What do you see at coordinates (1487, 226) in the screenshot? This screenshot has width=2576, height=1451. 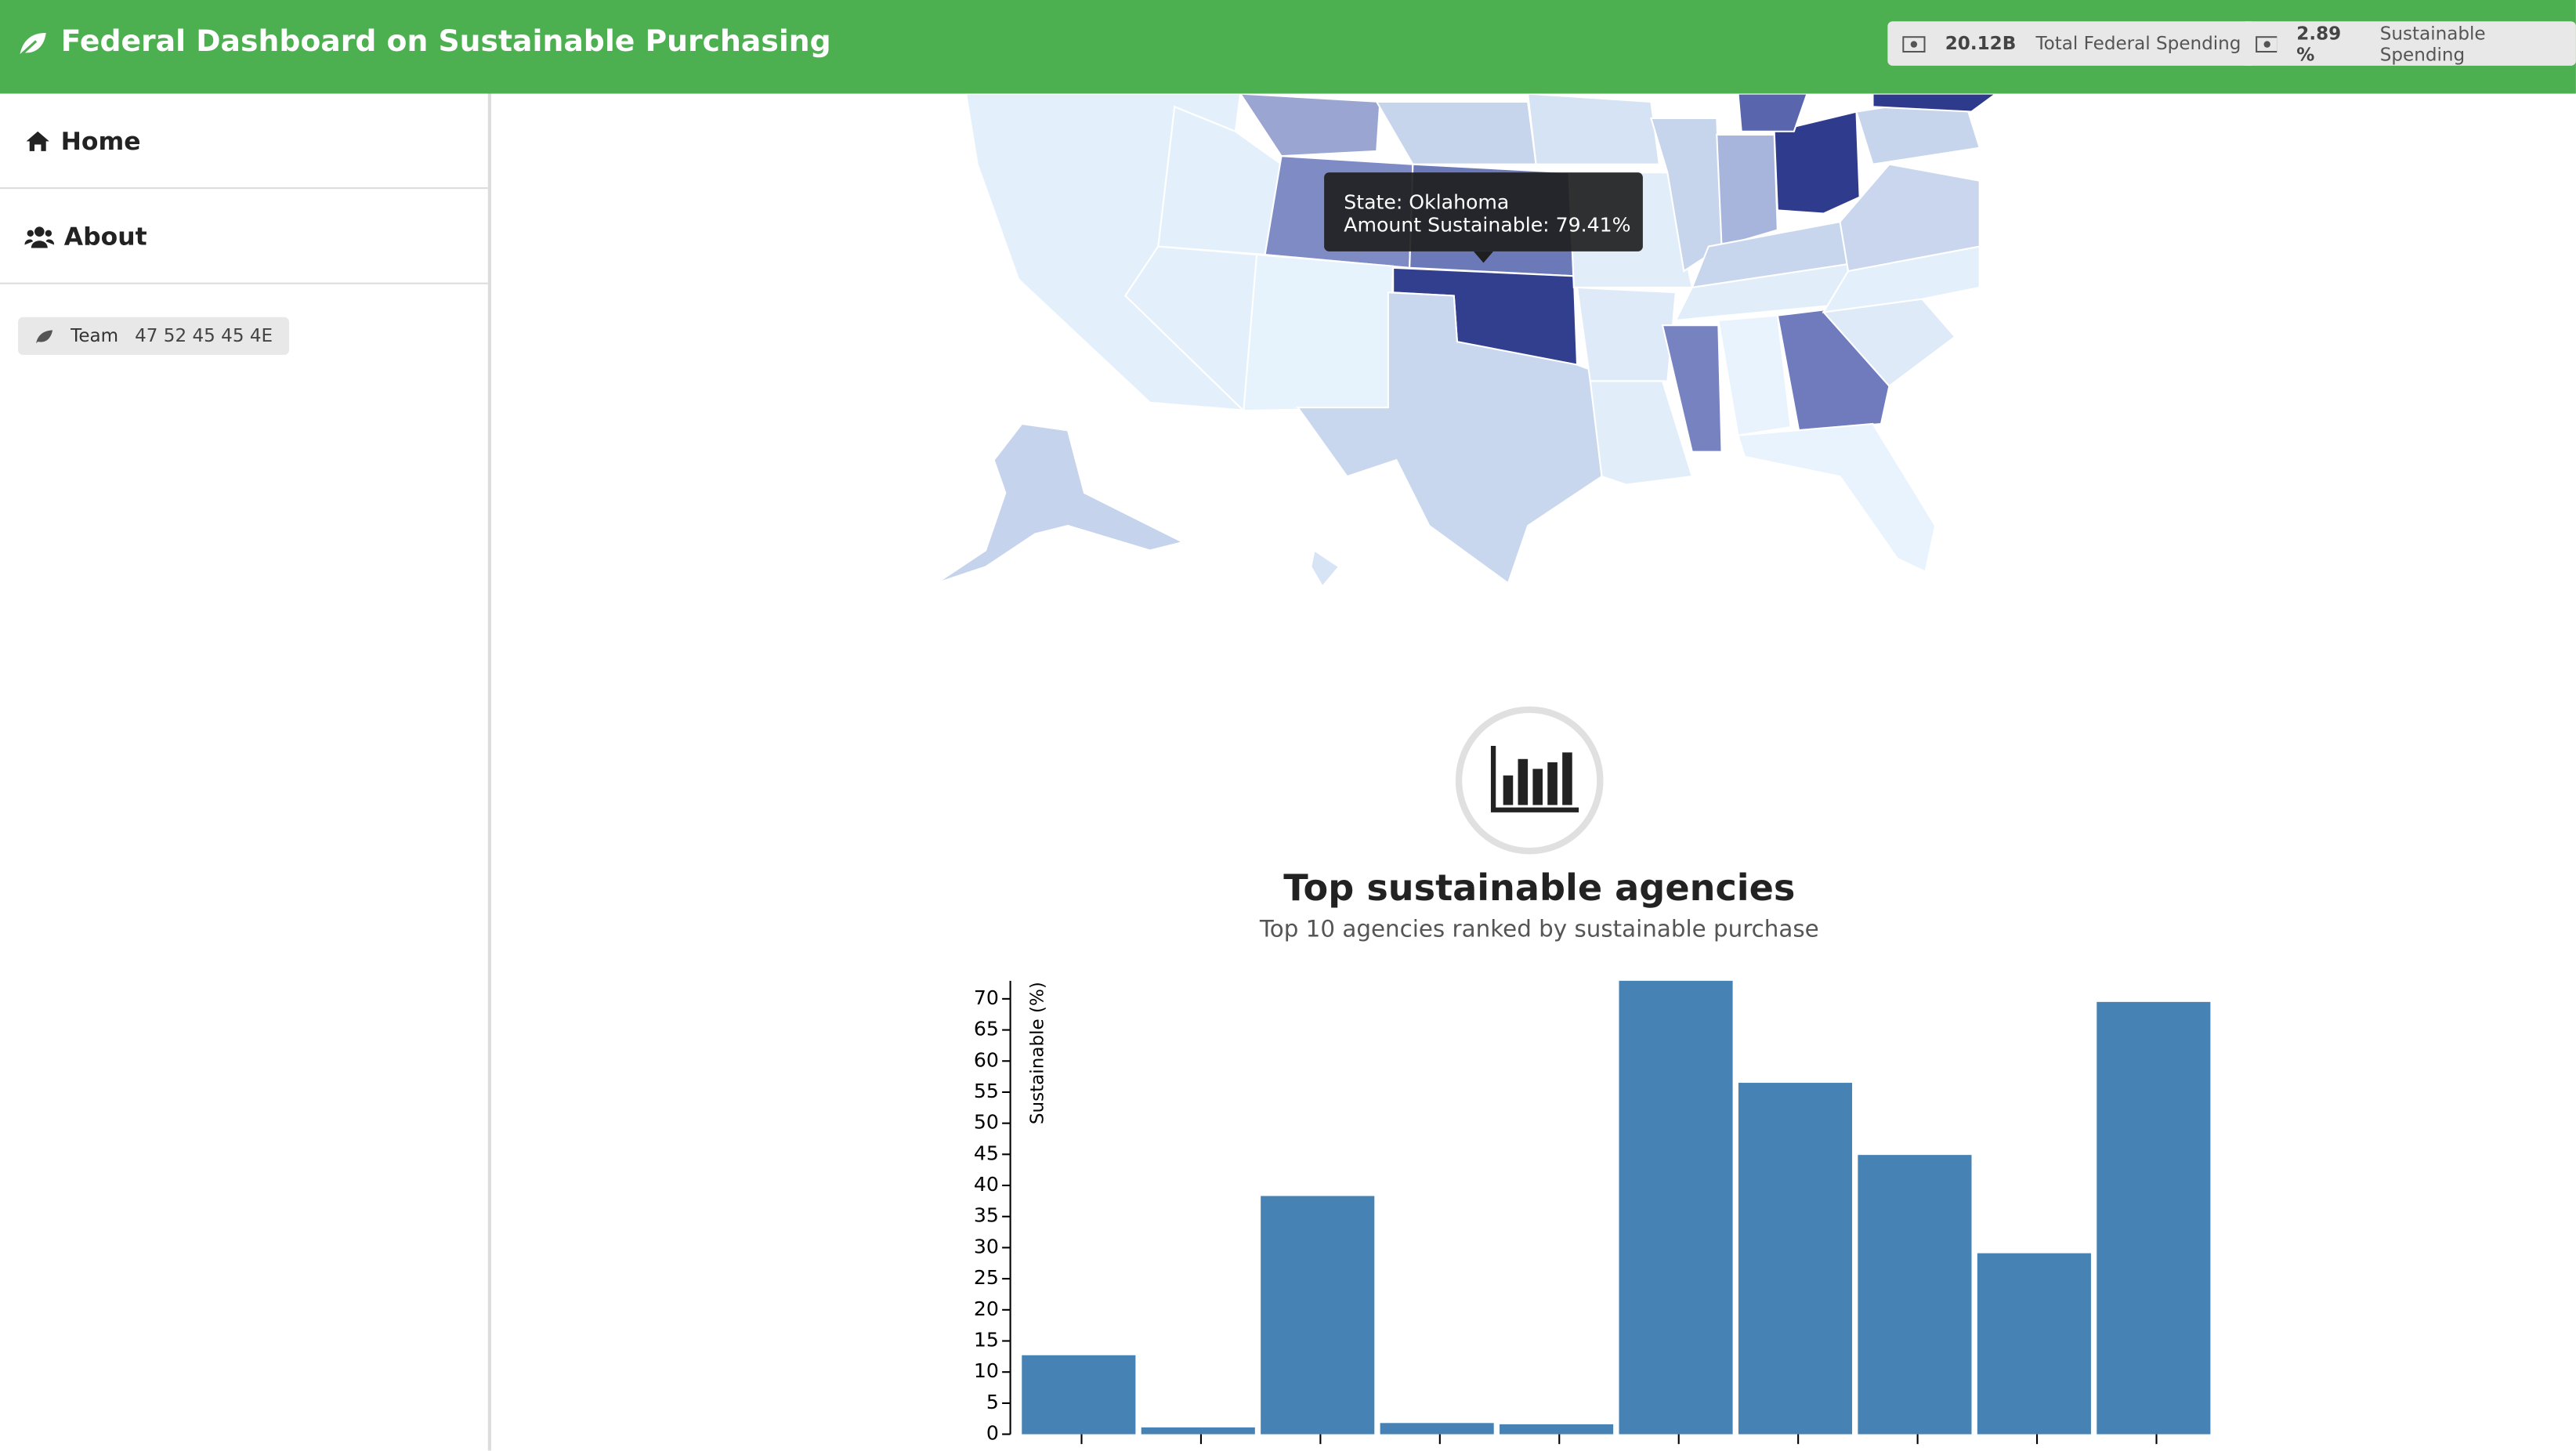 I see `tooltip-line: Amount Sustainable: 79.41%` at bounding box center [1487, 226].